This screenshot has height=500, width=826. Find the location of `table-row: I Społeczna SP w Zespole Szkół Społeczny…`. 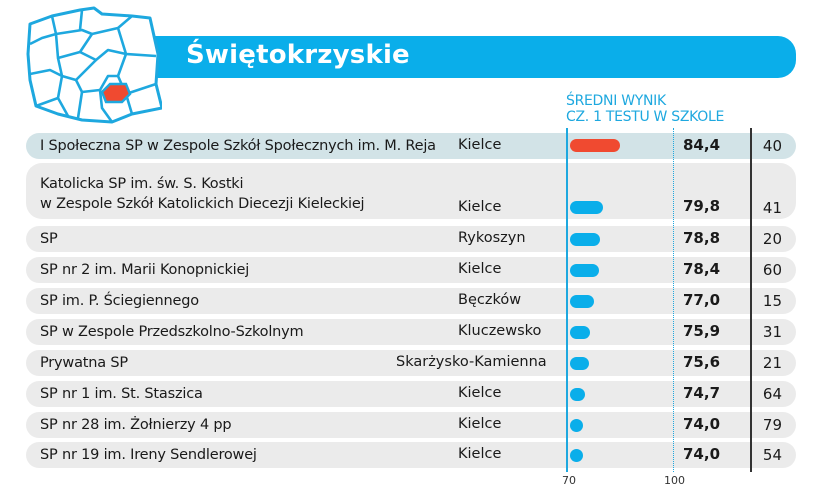

table-row: I Społeczna SP w Zespole Szkół Społeczny… is located at coordinates (411, 146).